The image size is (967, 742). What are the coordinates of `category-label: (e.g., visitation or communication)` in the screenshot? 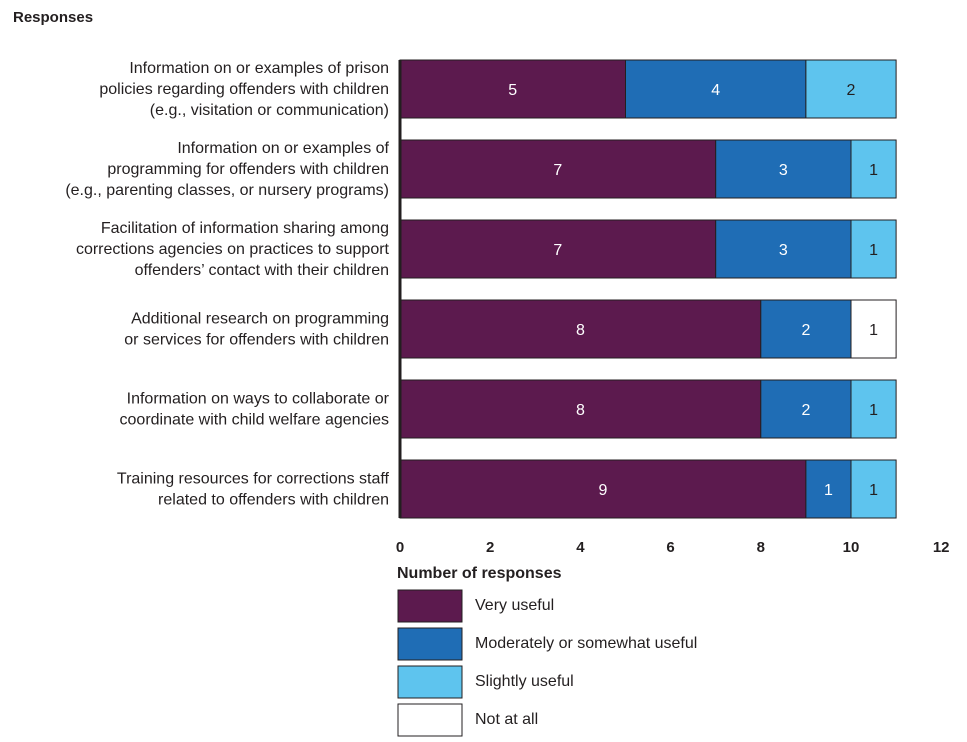 It's located at (269, 110).